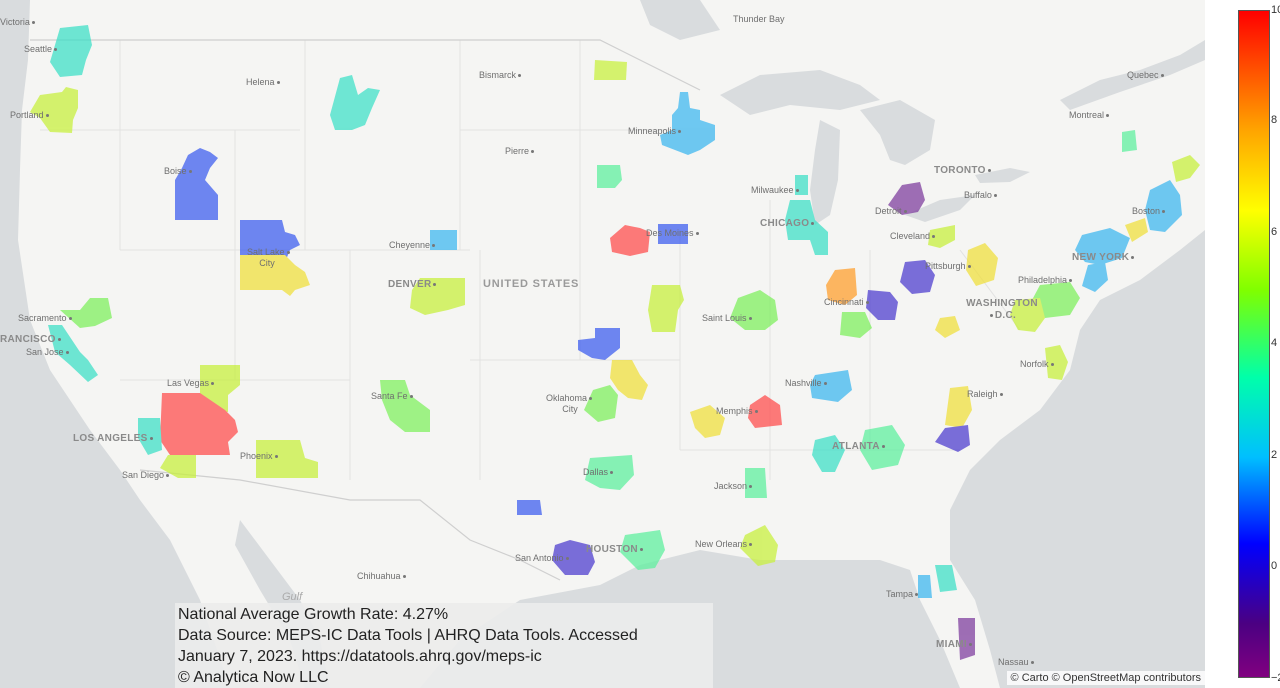 This screenshot has height=688, width=1280. Describe the element at coordinates (1105, 678) in the screenshot. I see `map-attribution: © Carto © OpenStreetMap contributors` at that location.